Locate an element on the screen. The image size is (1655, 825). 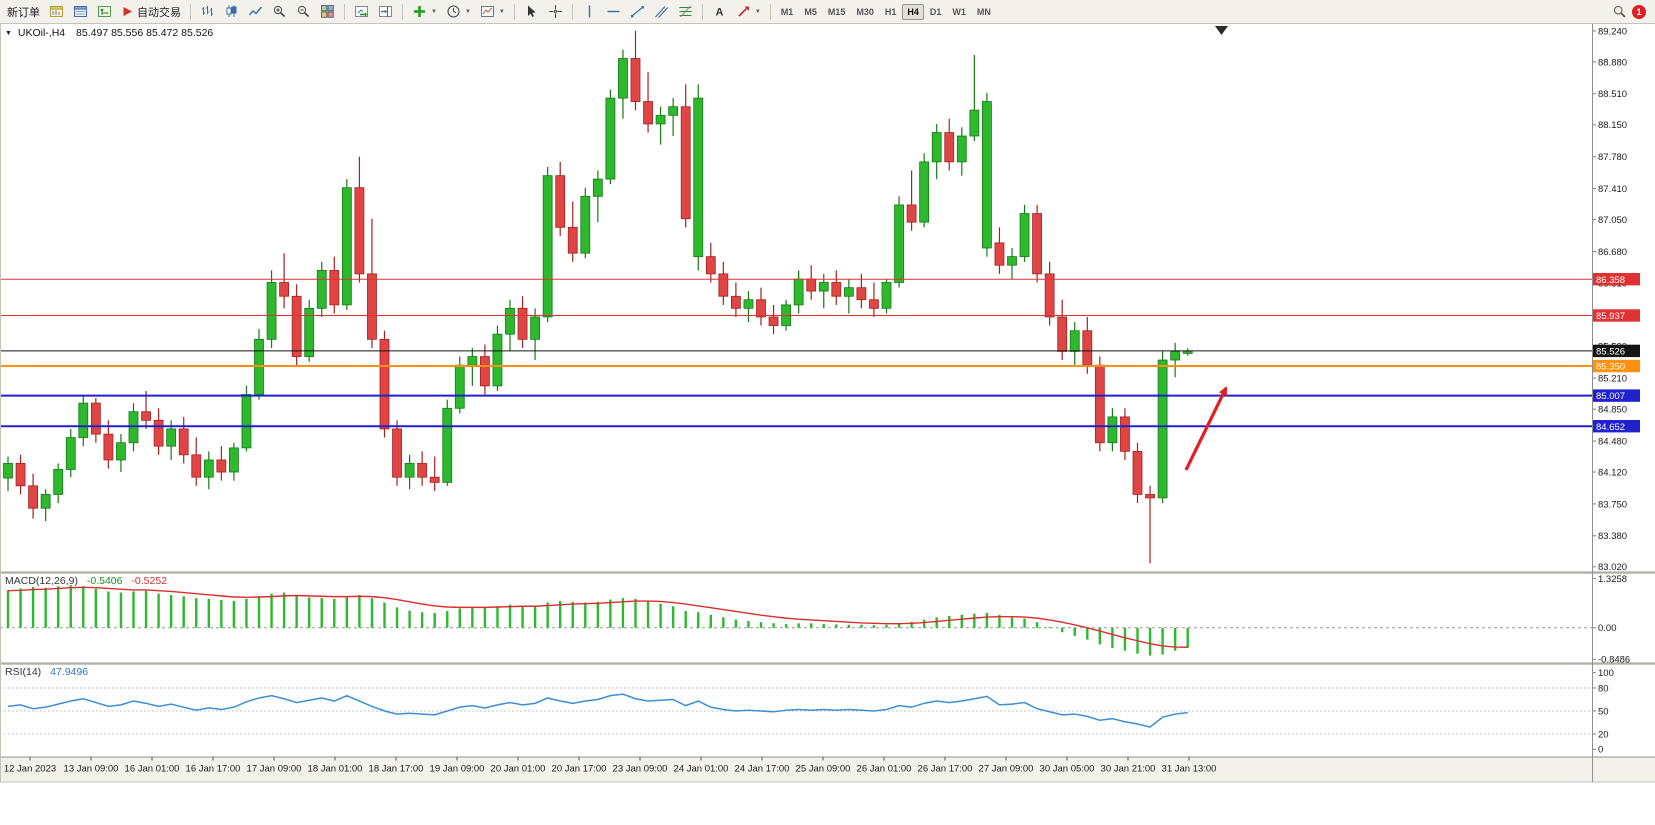
periods-button: ▼ is located at coordinates (458, 11).